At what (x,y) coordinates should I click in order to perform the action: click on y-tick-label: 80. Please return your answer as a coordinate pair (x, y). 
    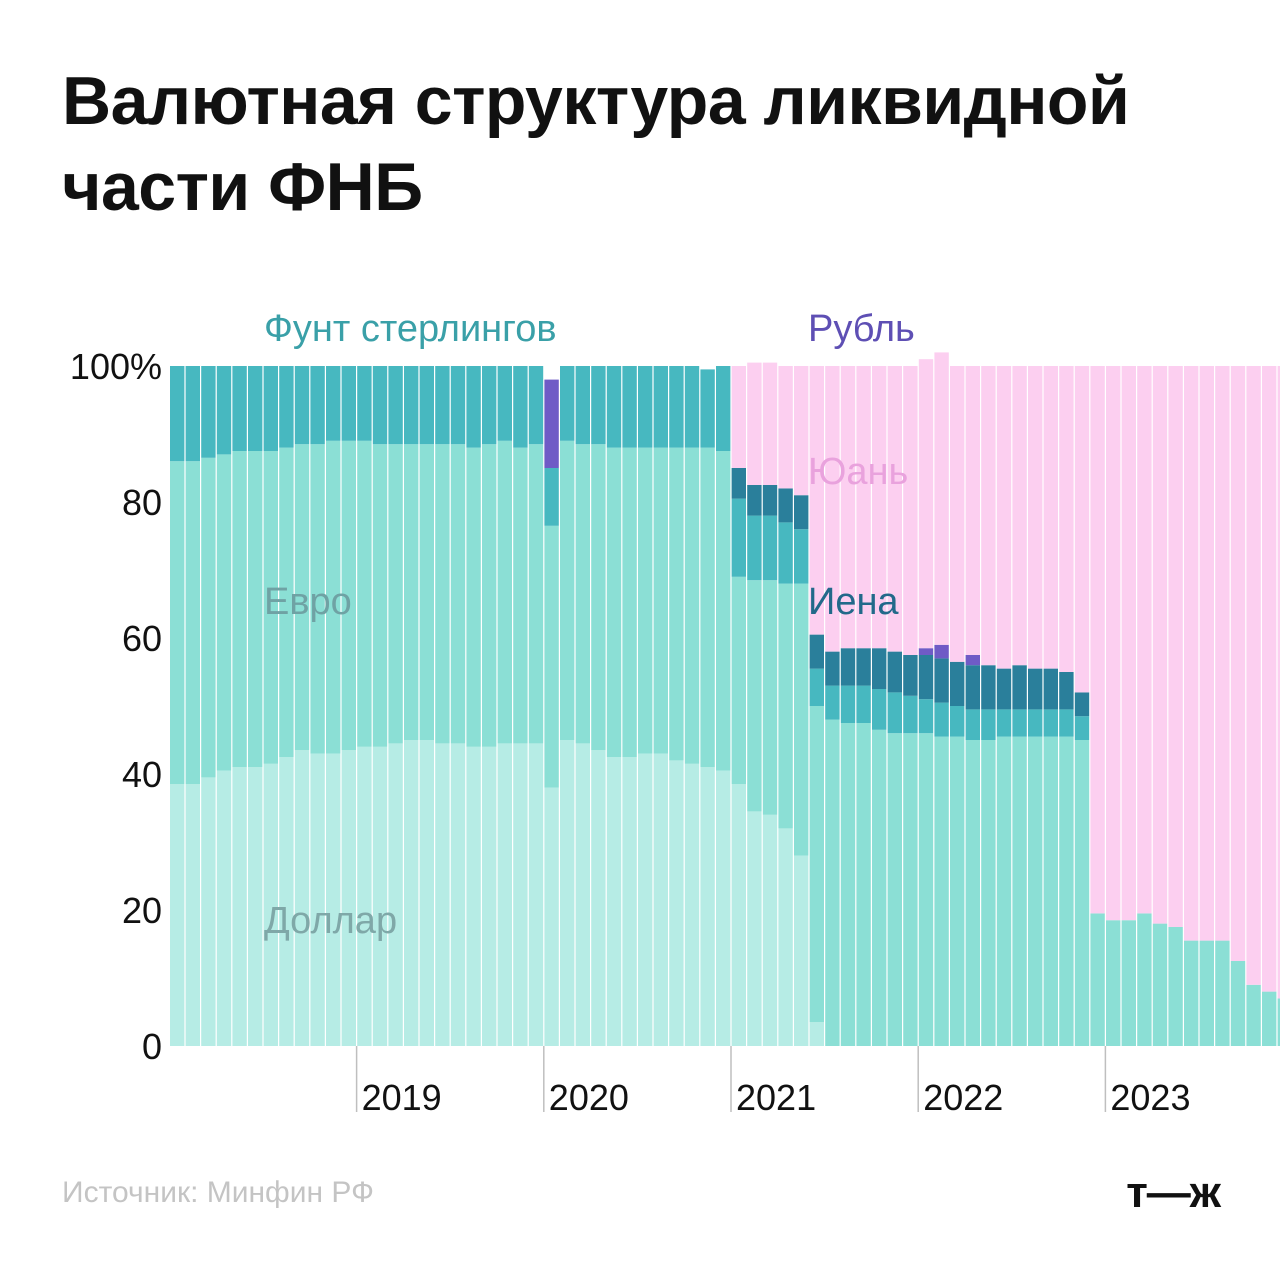
    Looking at the image, I should click on (142, 502).